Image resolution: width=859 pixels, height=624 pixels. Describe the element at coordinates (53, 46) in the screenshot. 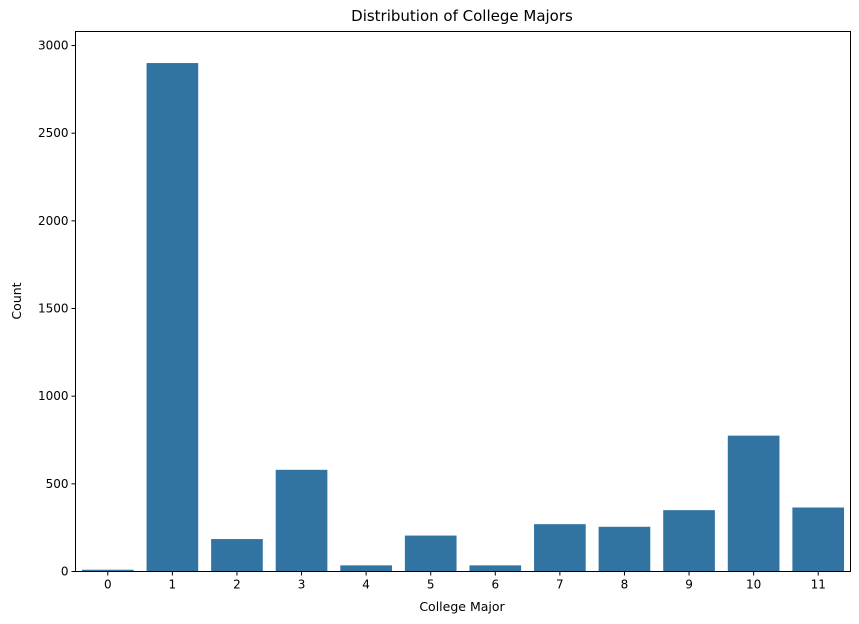

I see `y-tick-label-3000: 3000` at that location.